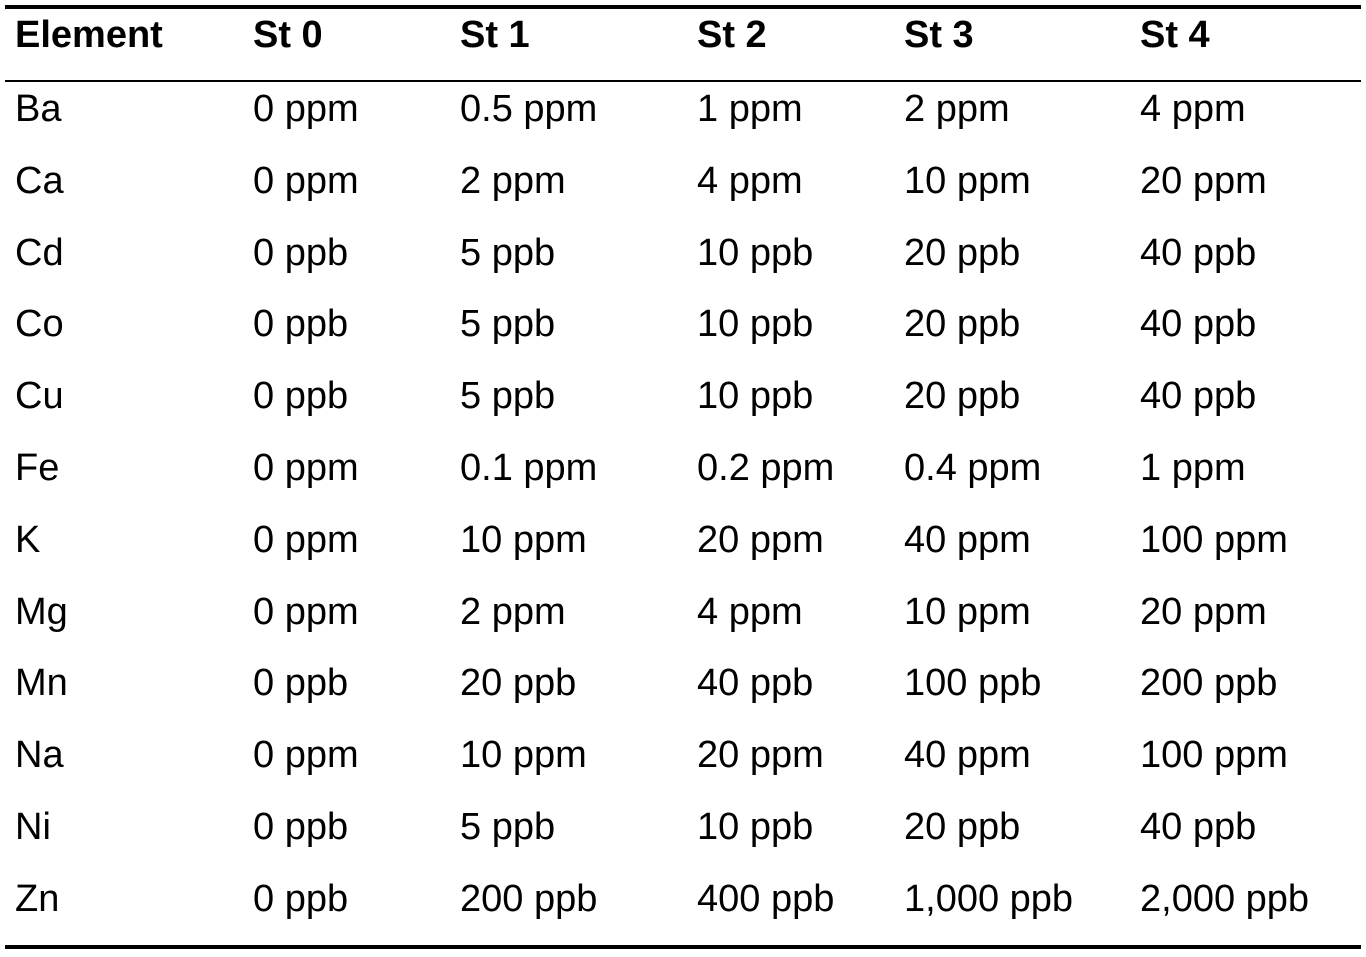 This screenshot has height=957, width=1366. I want to click on element-cell: Co, so click(39, 324).